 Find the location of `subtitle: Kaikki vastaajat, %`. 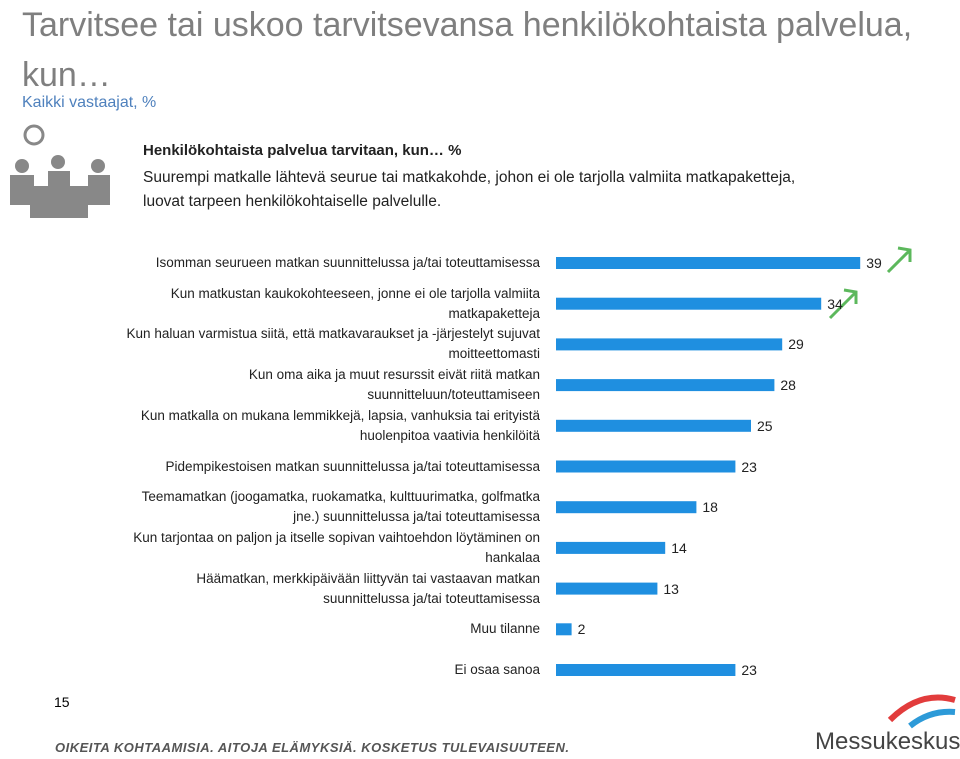

subtitle: Kaikki vastaajat, % is located at coordinates (89, 102).